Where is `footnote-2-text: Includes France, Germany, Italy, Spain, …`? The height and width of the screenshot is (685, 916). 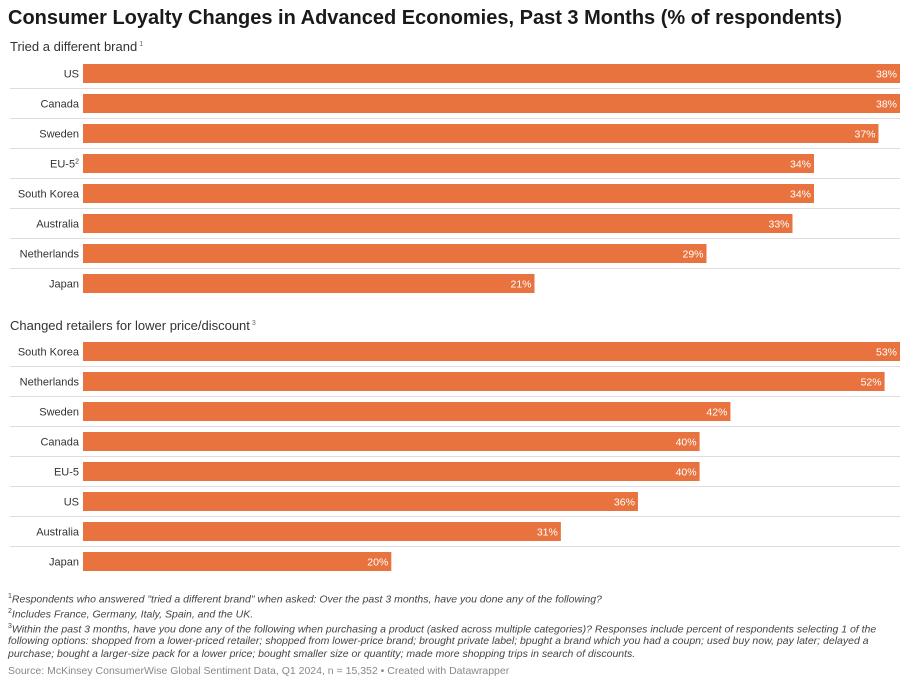 footnote-2-text: Includes France, Germany, Italy, Spain, … is located at coordinates (132, 614).